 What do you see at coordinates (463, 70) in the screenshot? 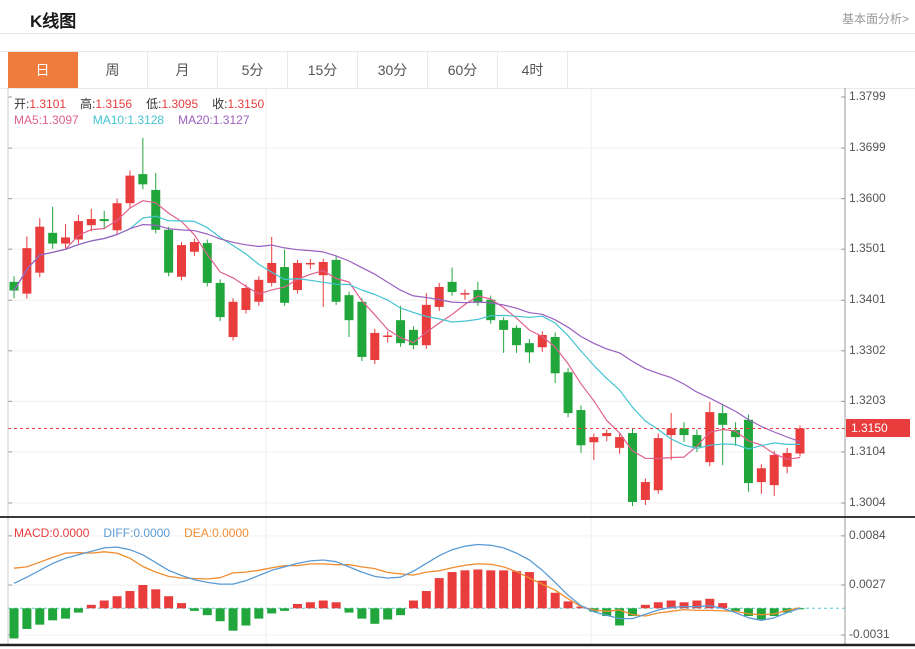
I see `tab-60分: 60分` at bounding box center [463, 70].